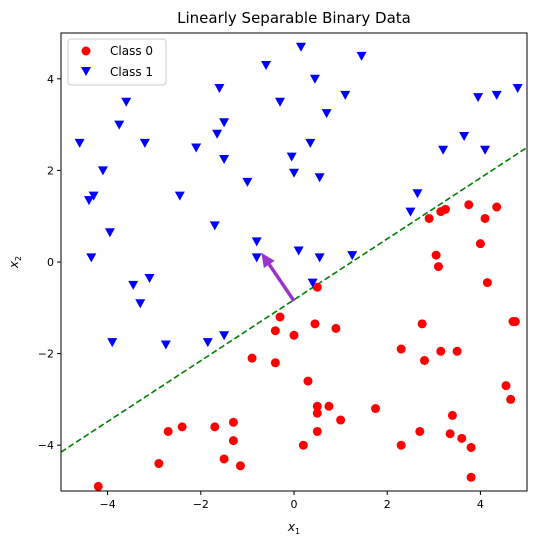 The width and height of the screenshot is (535, 548). What do you see at coordinates (46, 445) in the screenshot?
I see `y-tick-label: −4` at bounding box center [46, 445].